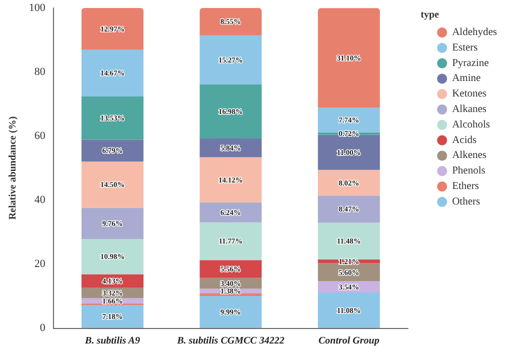 The image size is (508, 354). What do you see at coordinates (465, 48) in the screenshot?
I see `legend-label: Esters` at bounding box center [465, 48].